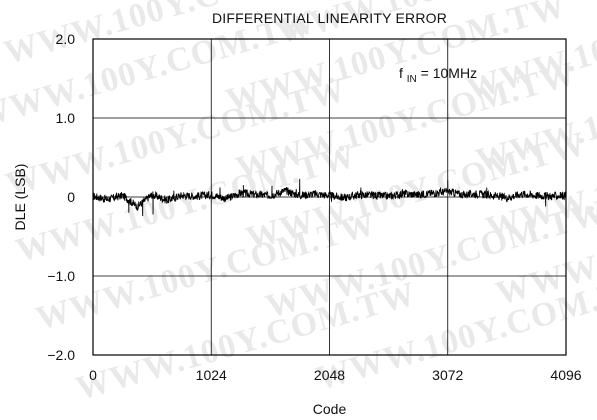  I want to click on y-axis-ticks: −2.0 −1.0 0 1.0 2.0, so click(61, 197).